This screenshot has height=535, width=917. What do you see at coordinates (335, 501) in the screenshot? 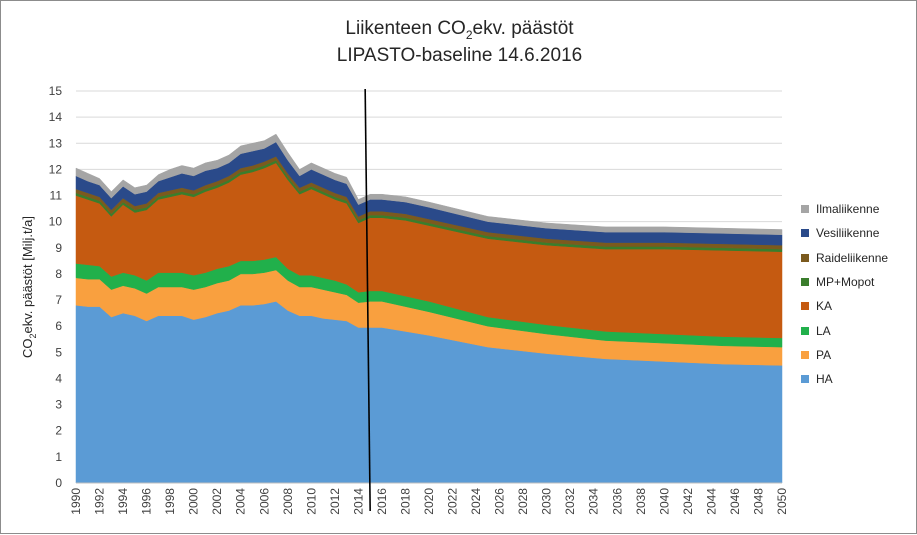
I see `x-tick-label: 2012` at bounding box center [335, 501].